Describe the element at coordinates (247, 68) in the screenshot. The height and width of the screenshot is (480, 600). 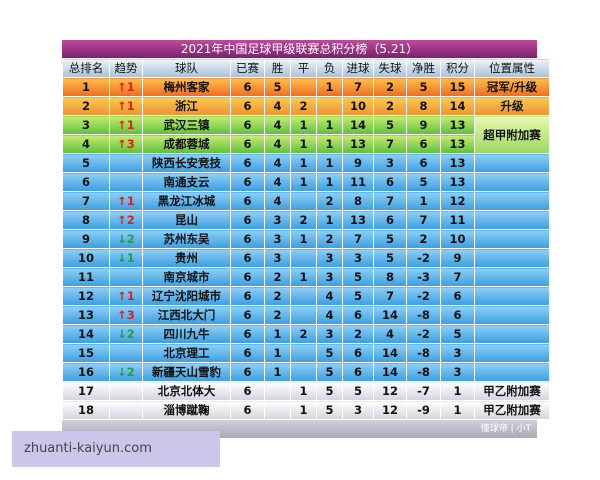
I see `header-cell: 已赛` at that location.